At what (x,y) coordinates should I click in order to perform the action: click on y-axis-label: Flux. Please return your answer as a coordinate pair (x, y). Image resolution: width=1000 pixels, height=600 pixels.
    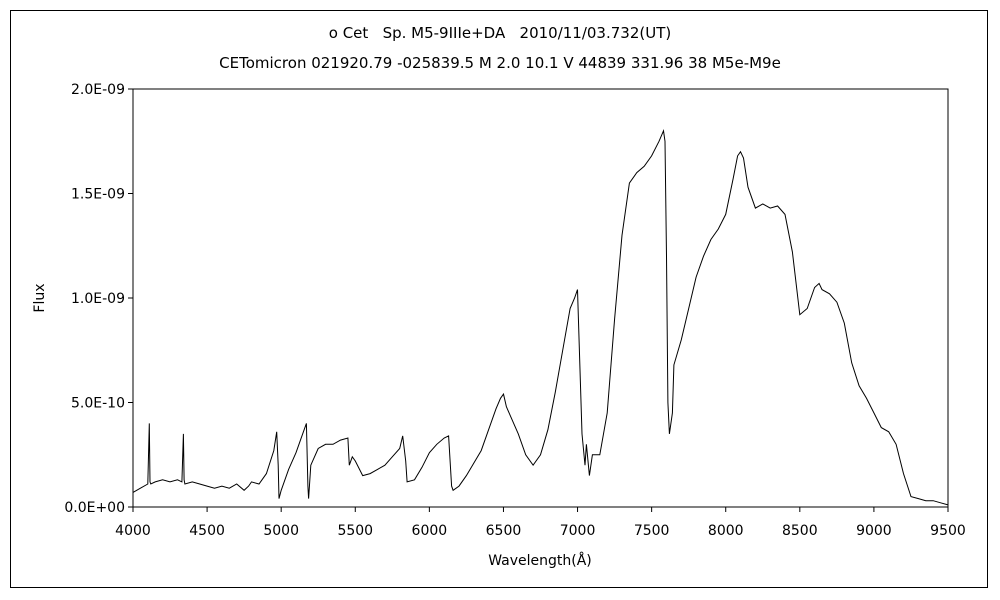
    Looking at the image, I should click on (40, 297).